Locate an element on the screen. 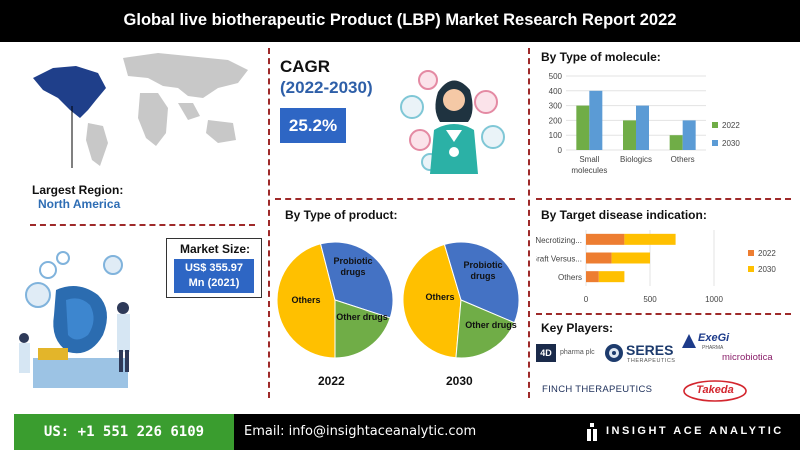  pie-2030-label-others: Others is located at coordinates (440, 297).